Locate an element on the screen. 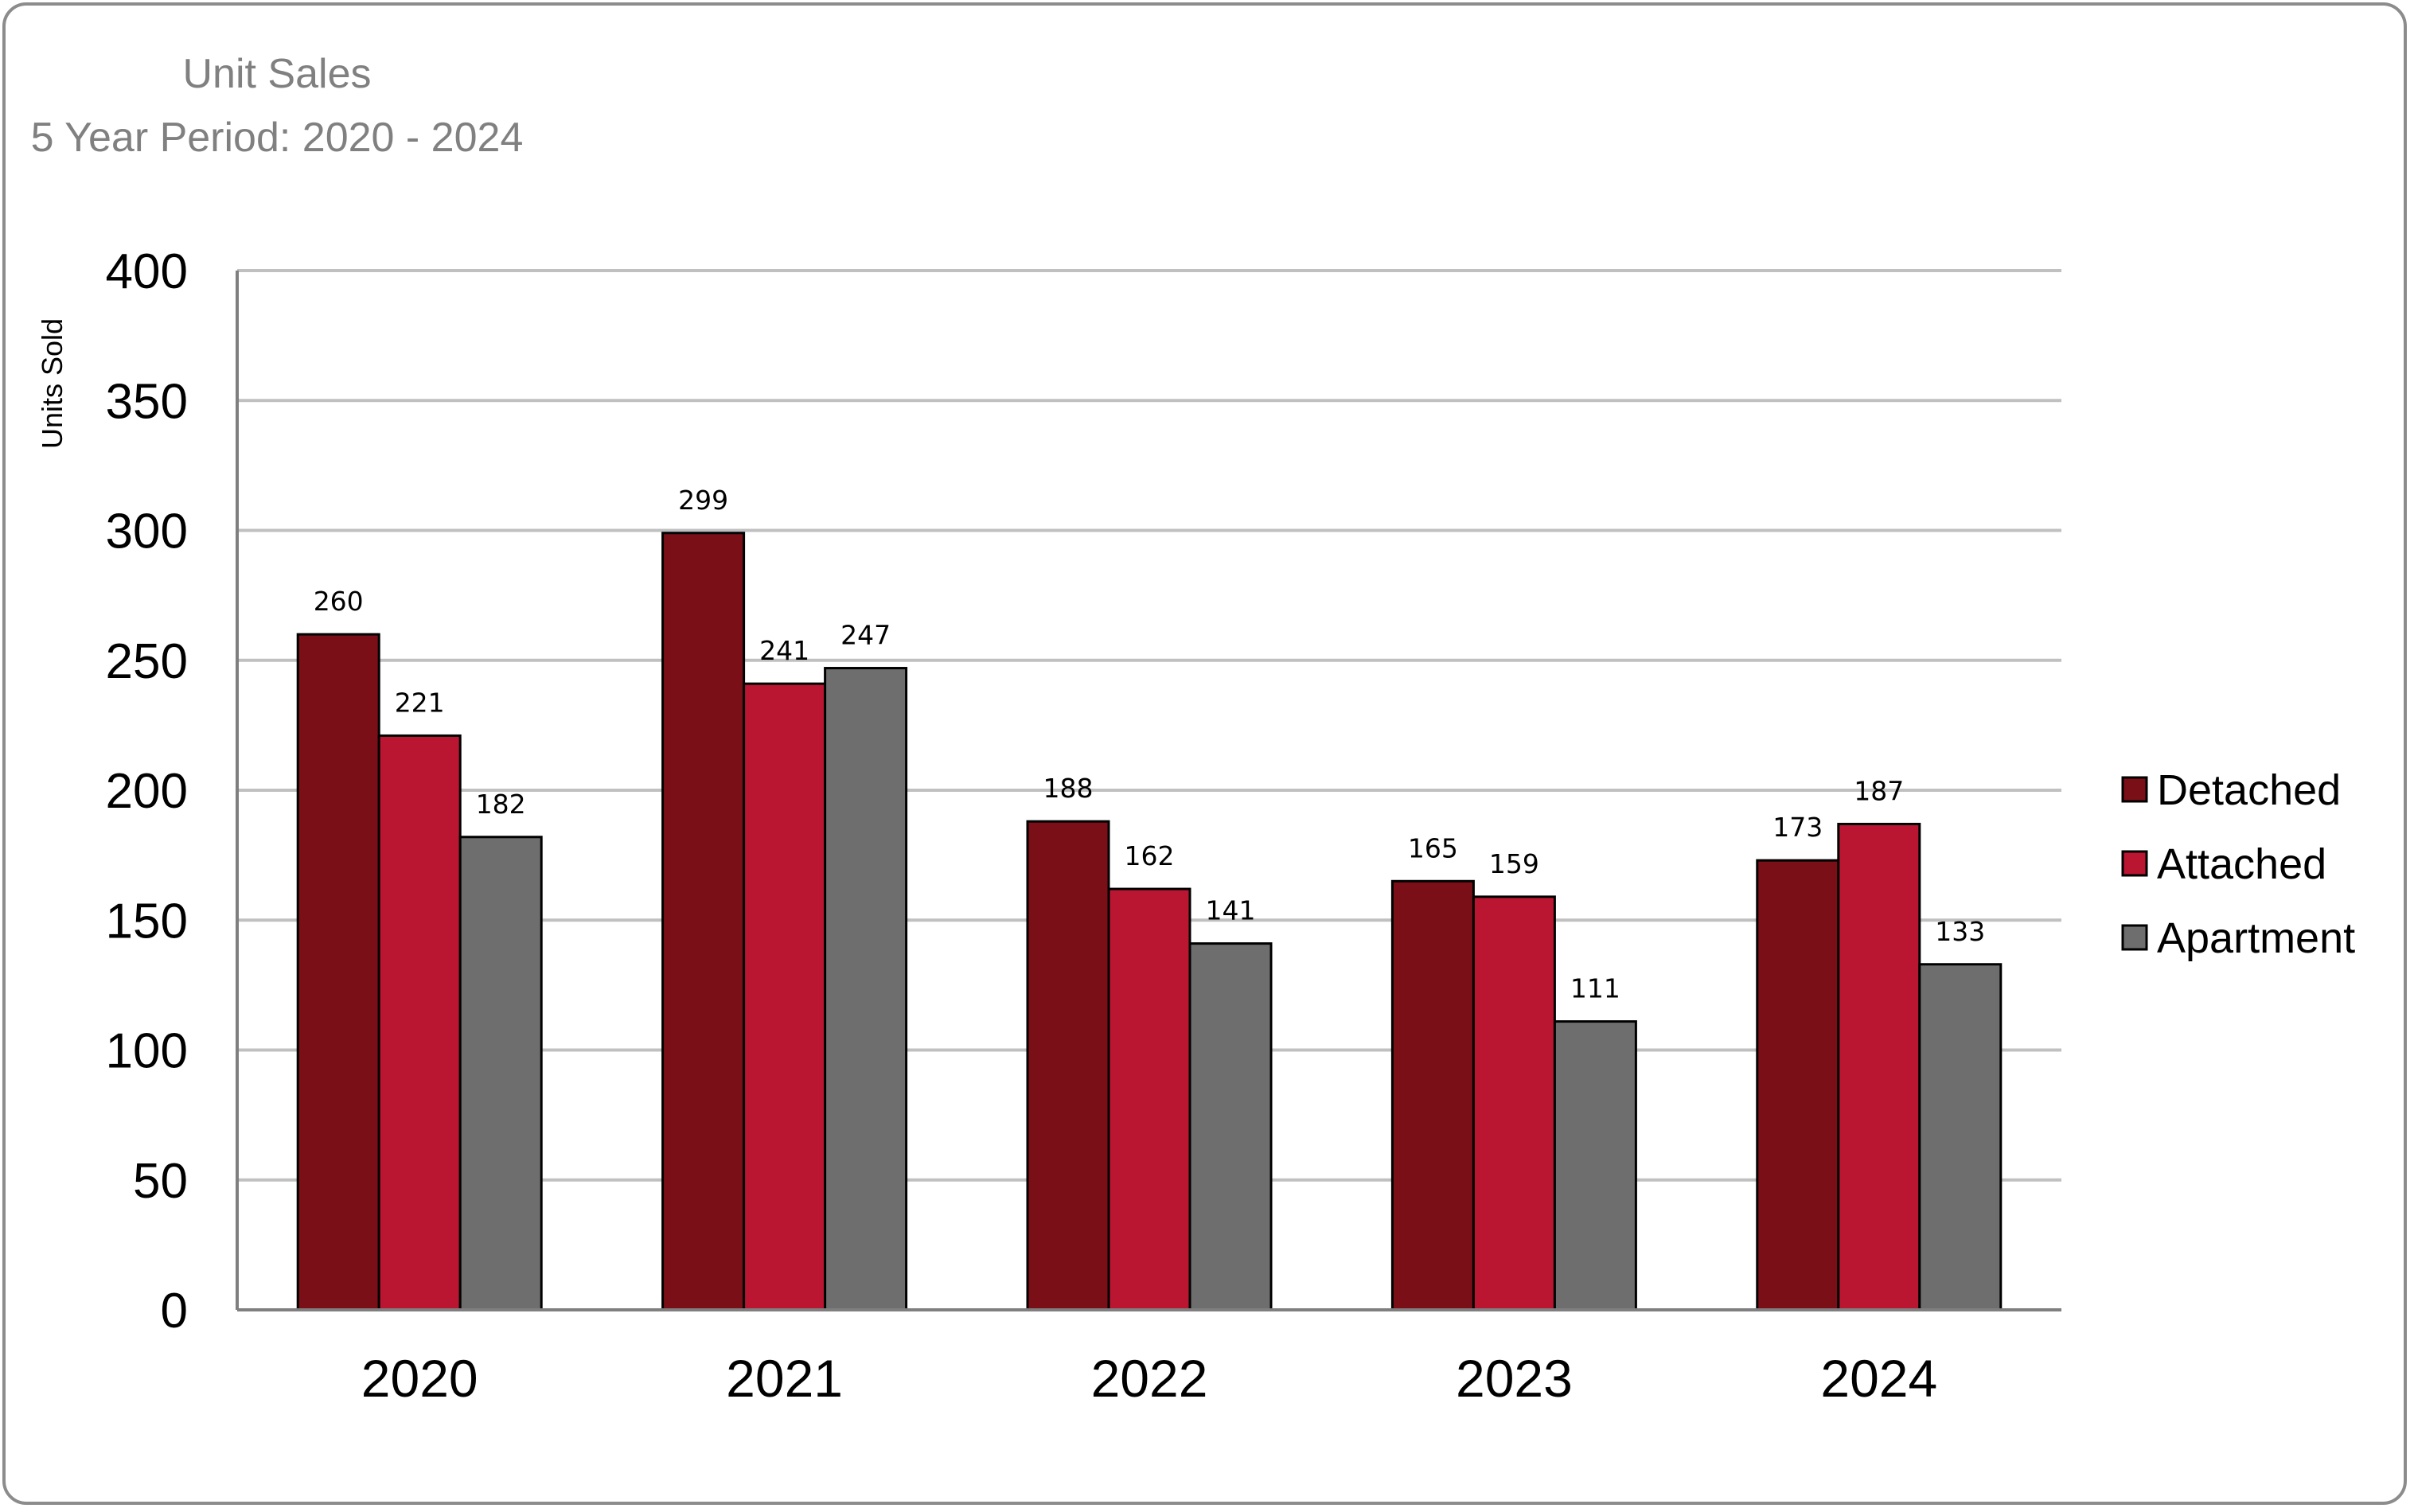  data-label: 141 is located at coordinates (1231, 910).